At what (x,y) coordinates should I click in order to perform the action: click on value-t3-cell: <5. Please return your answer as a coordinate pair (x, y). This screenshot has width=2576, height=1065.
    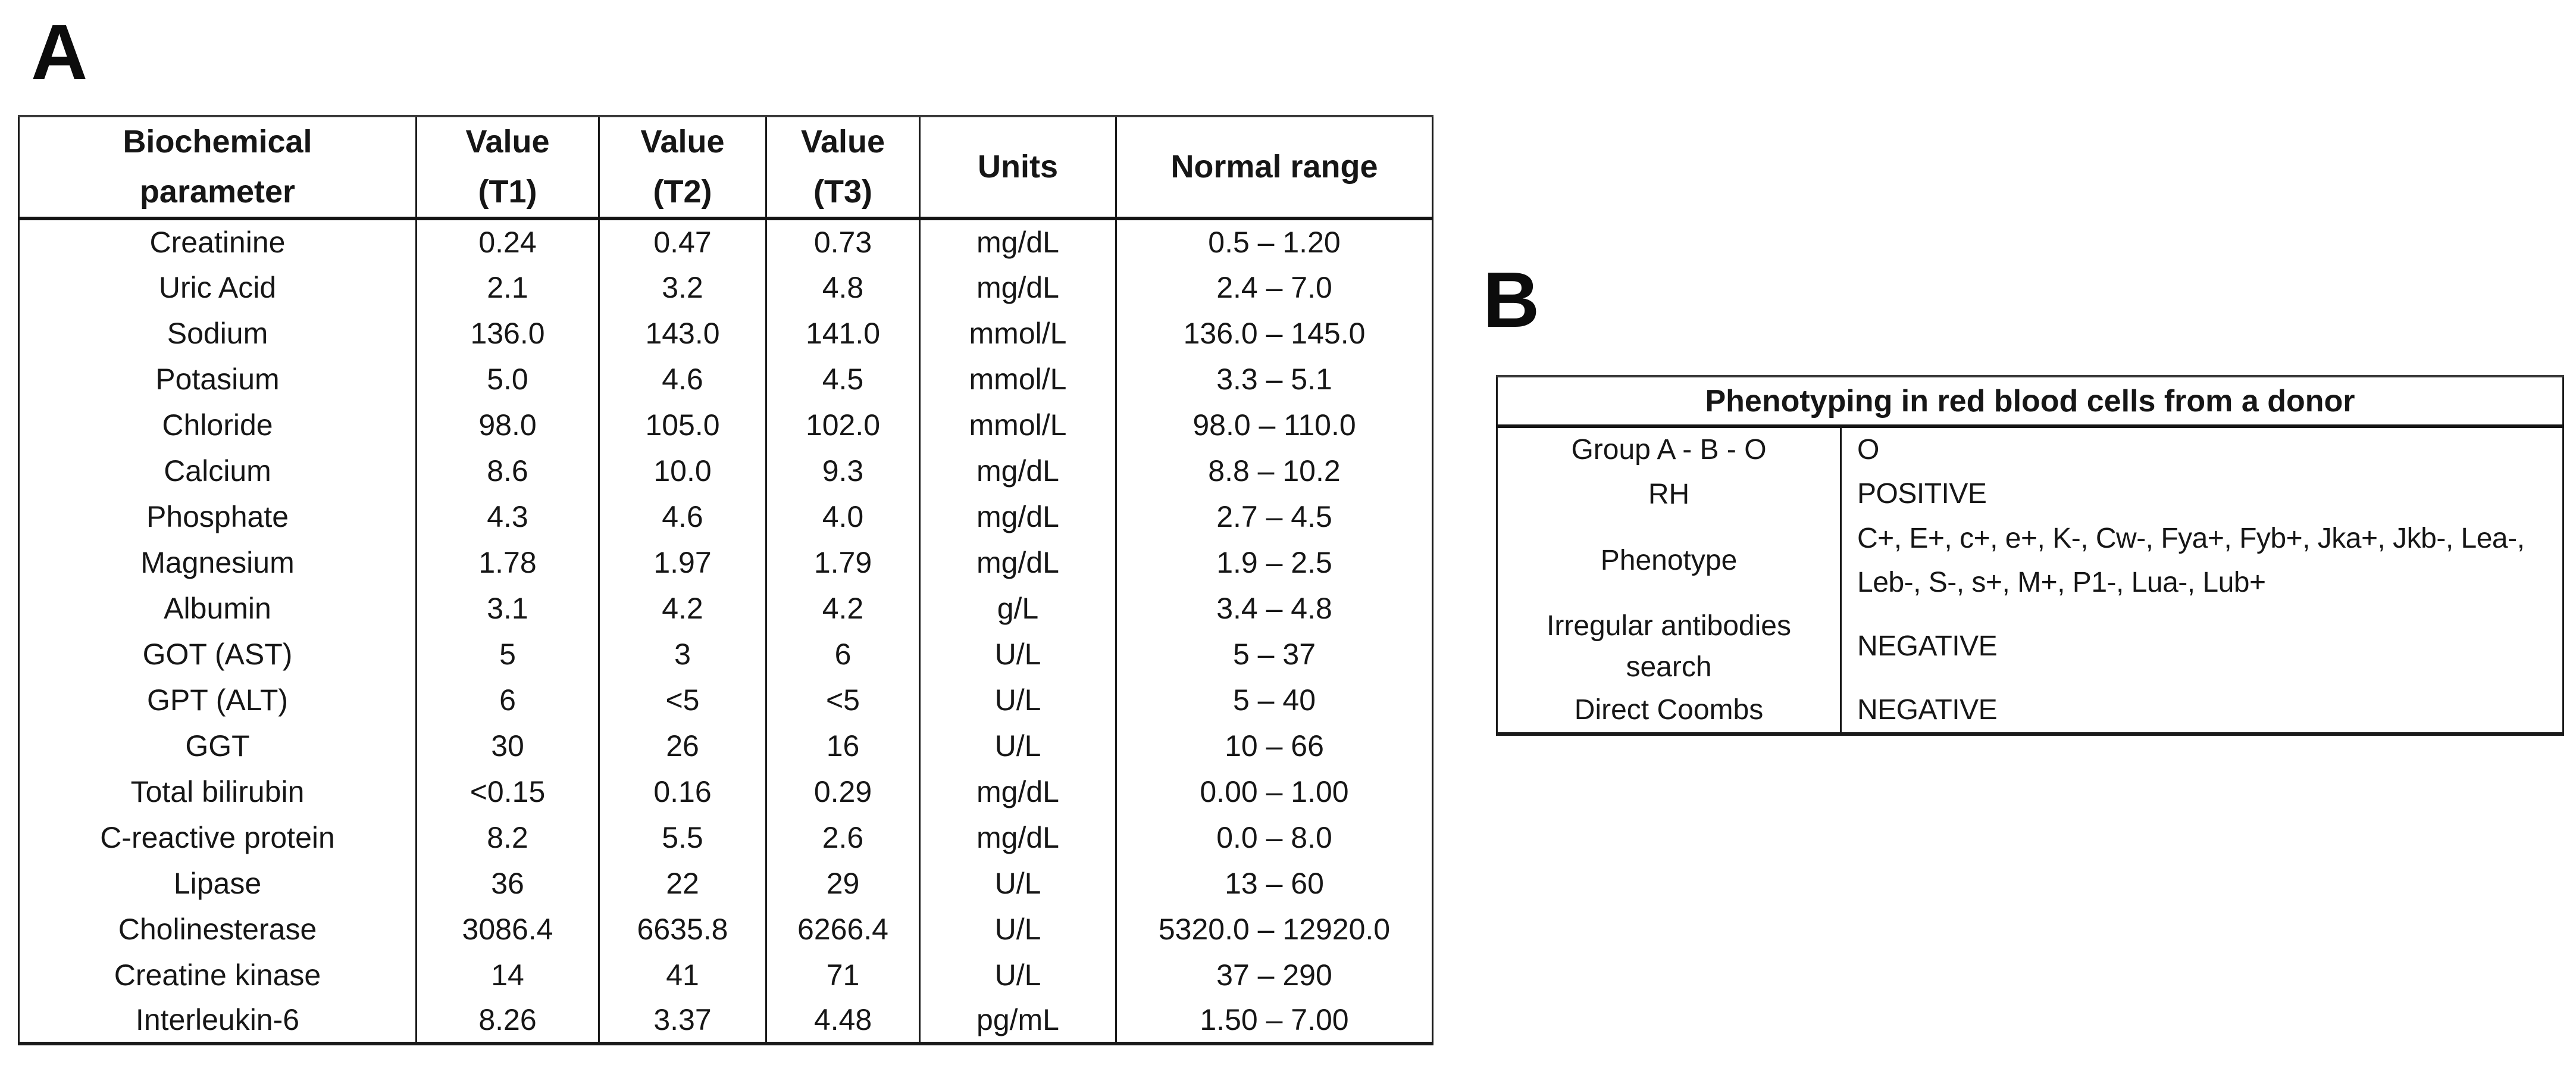
    Looking at the image, I should click on (843, 700).